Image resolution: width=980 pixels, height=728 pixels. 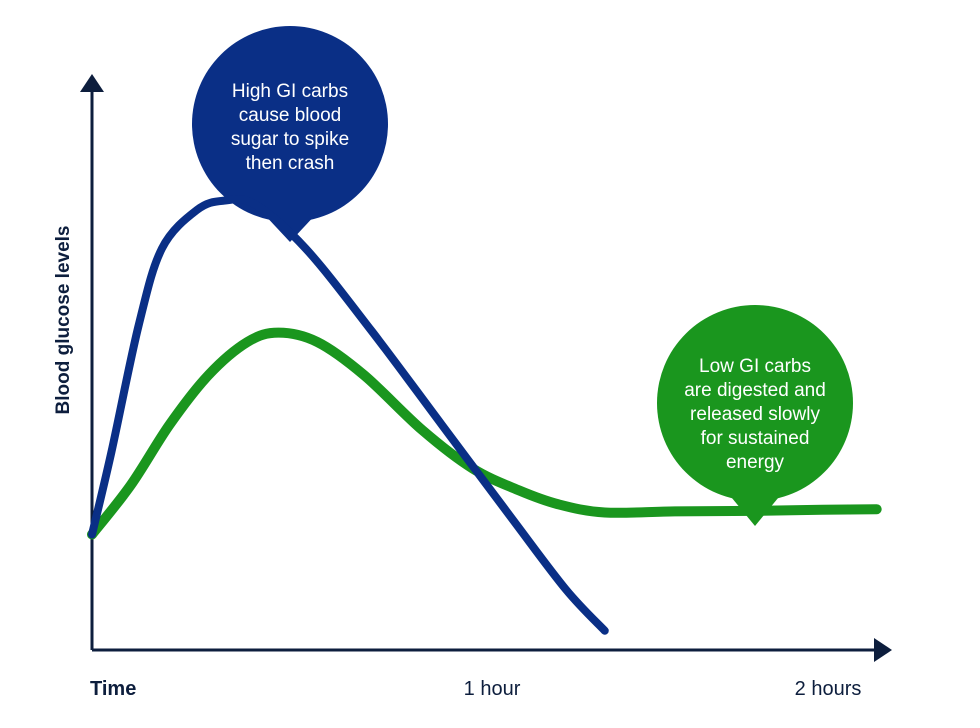 What do you see at coordinates (883, 650) in the screenshot?
I see `x-axis-arrow-icon` at bounding box center [883, 650].